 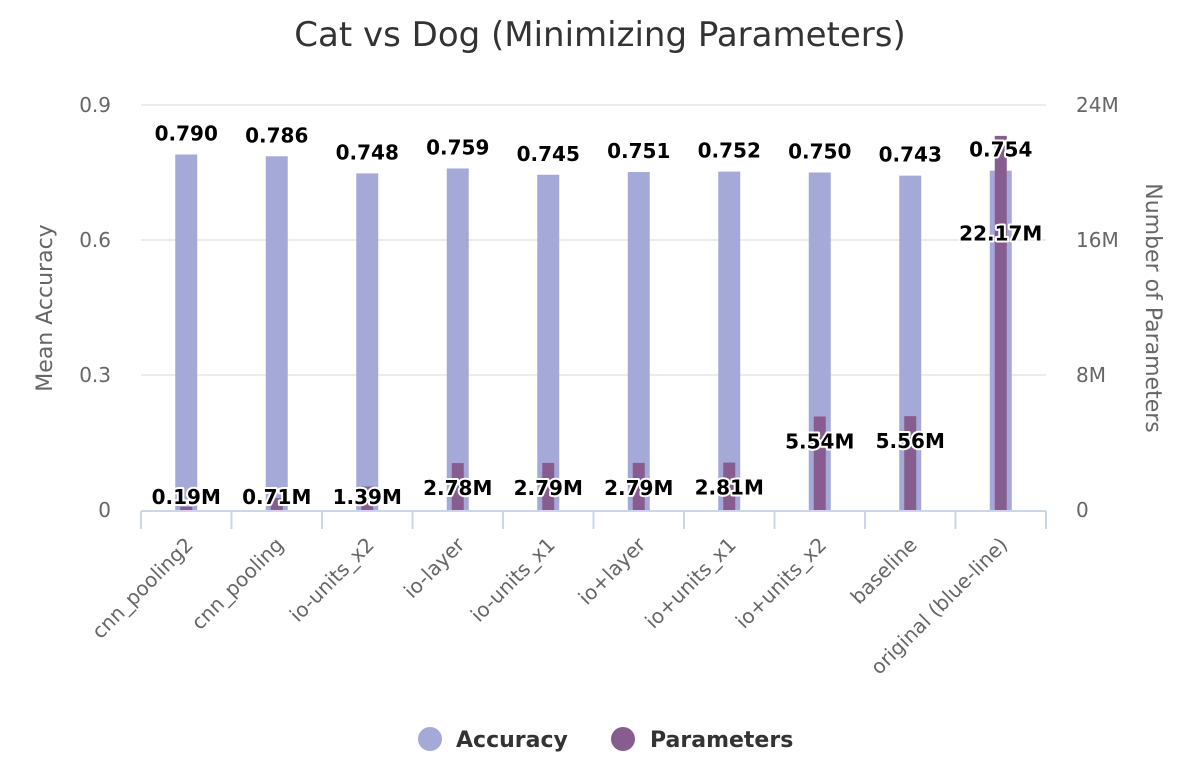 What do you see at coordinates (548, 154) in the screenshot?
I see `accuracy-data-label: 0.745` at bounding box center [548, 154].